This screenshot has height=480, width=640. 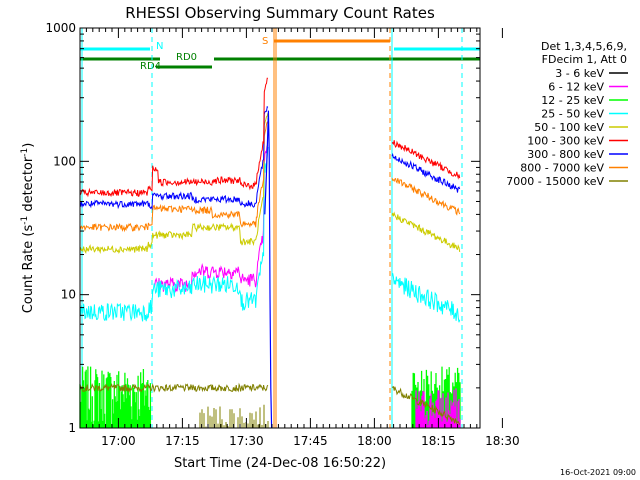 I want to click on chart-title: RHESSI Observing Summary Count Rates, so click(x=280, y=13).